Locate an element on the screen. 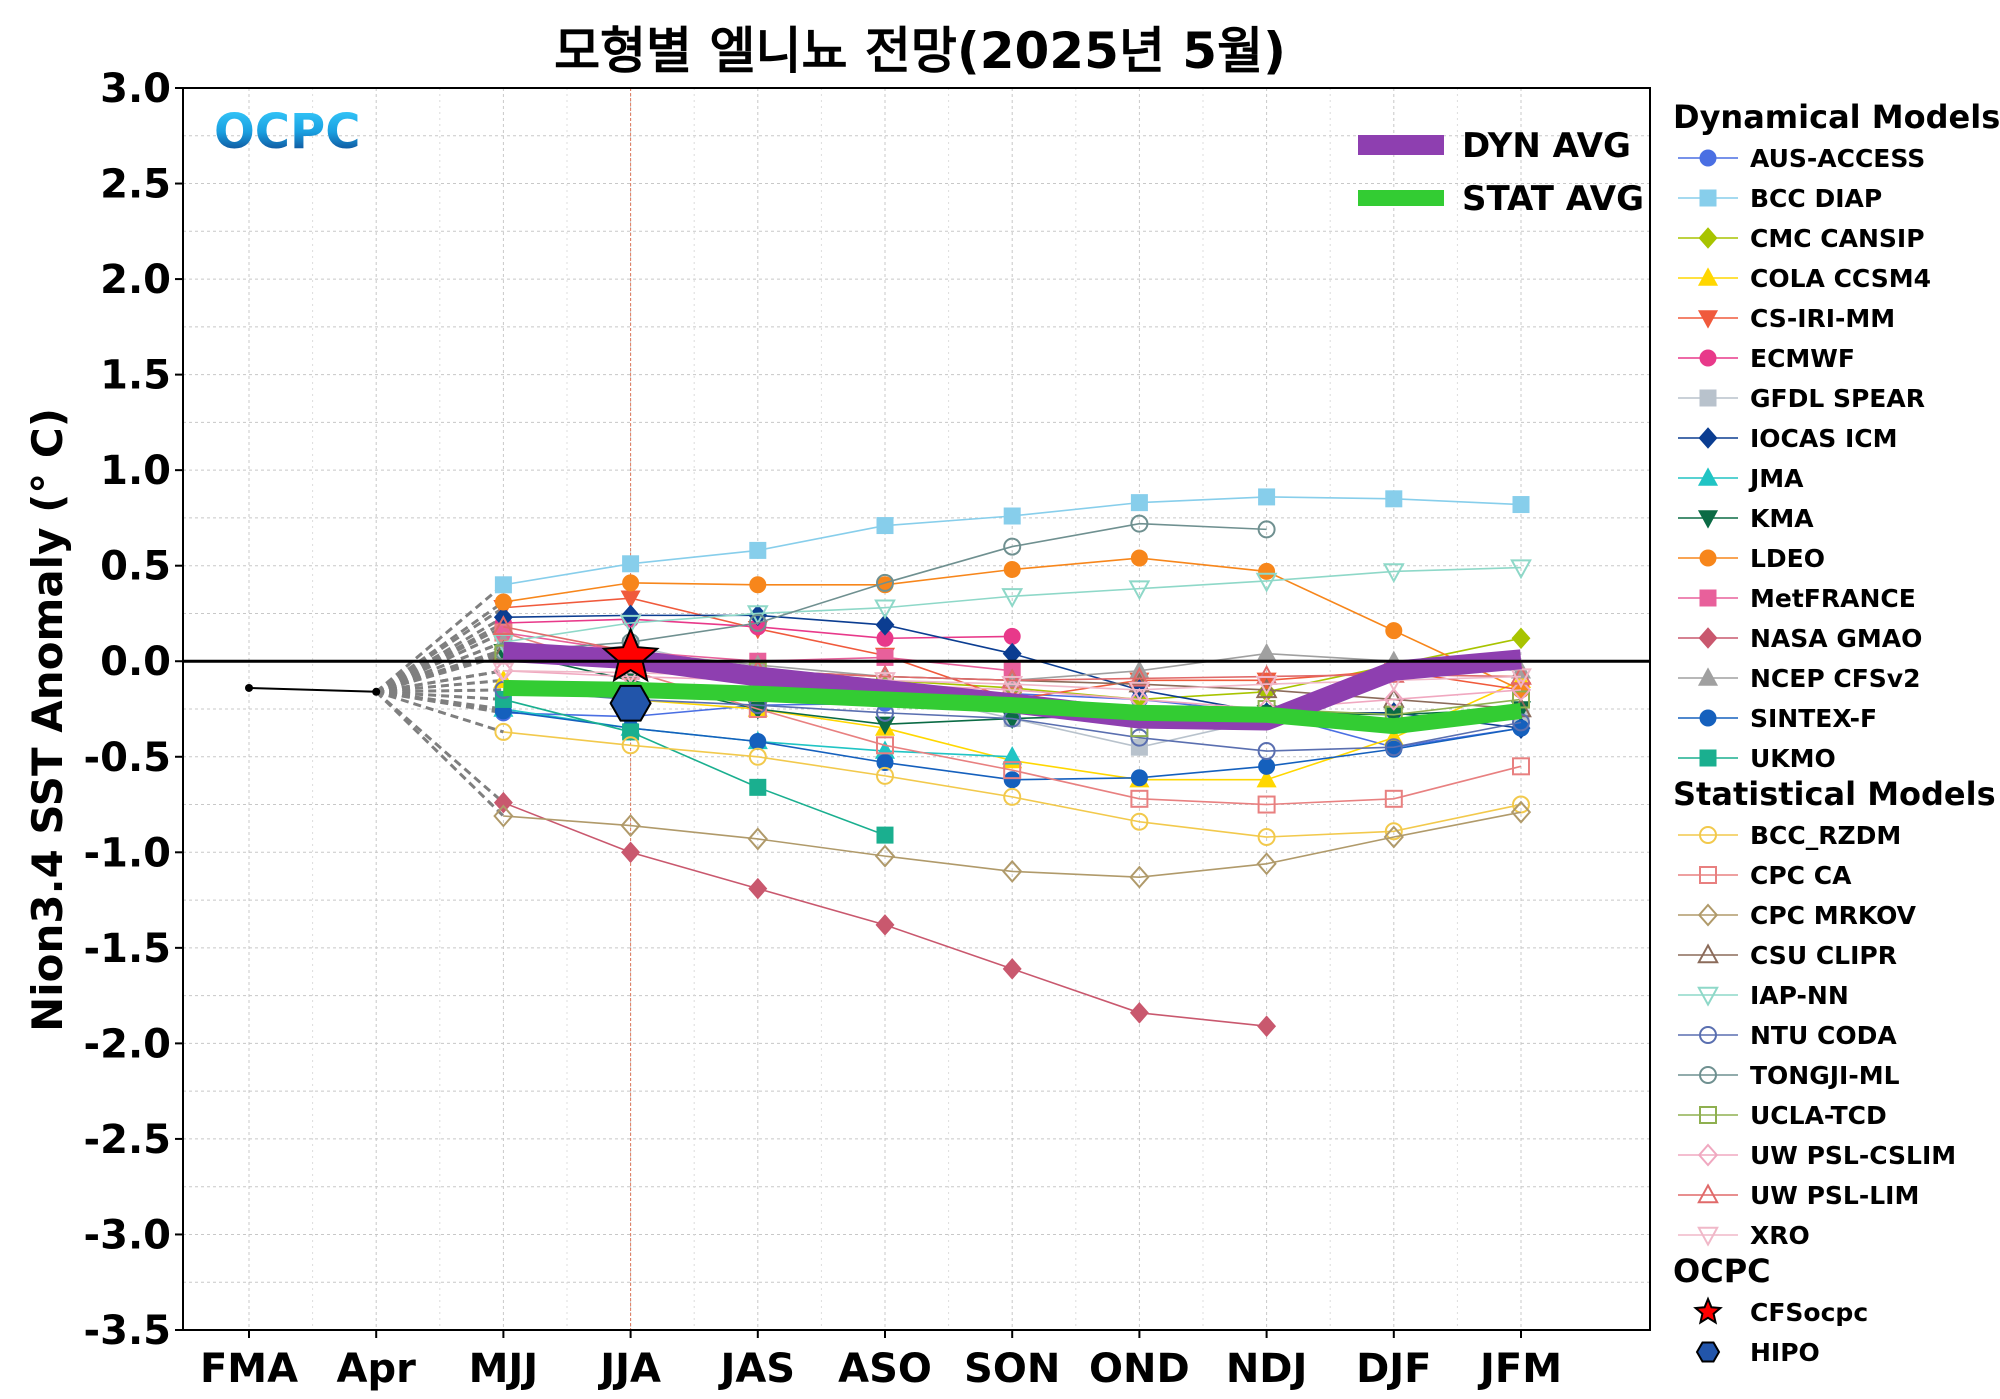 The height and width of the screenshot is (1399, 2000). legend-label: CMC CANSIP is located at coordinates (1837, 238).